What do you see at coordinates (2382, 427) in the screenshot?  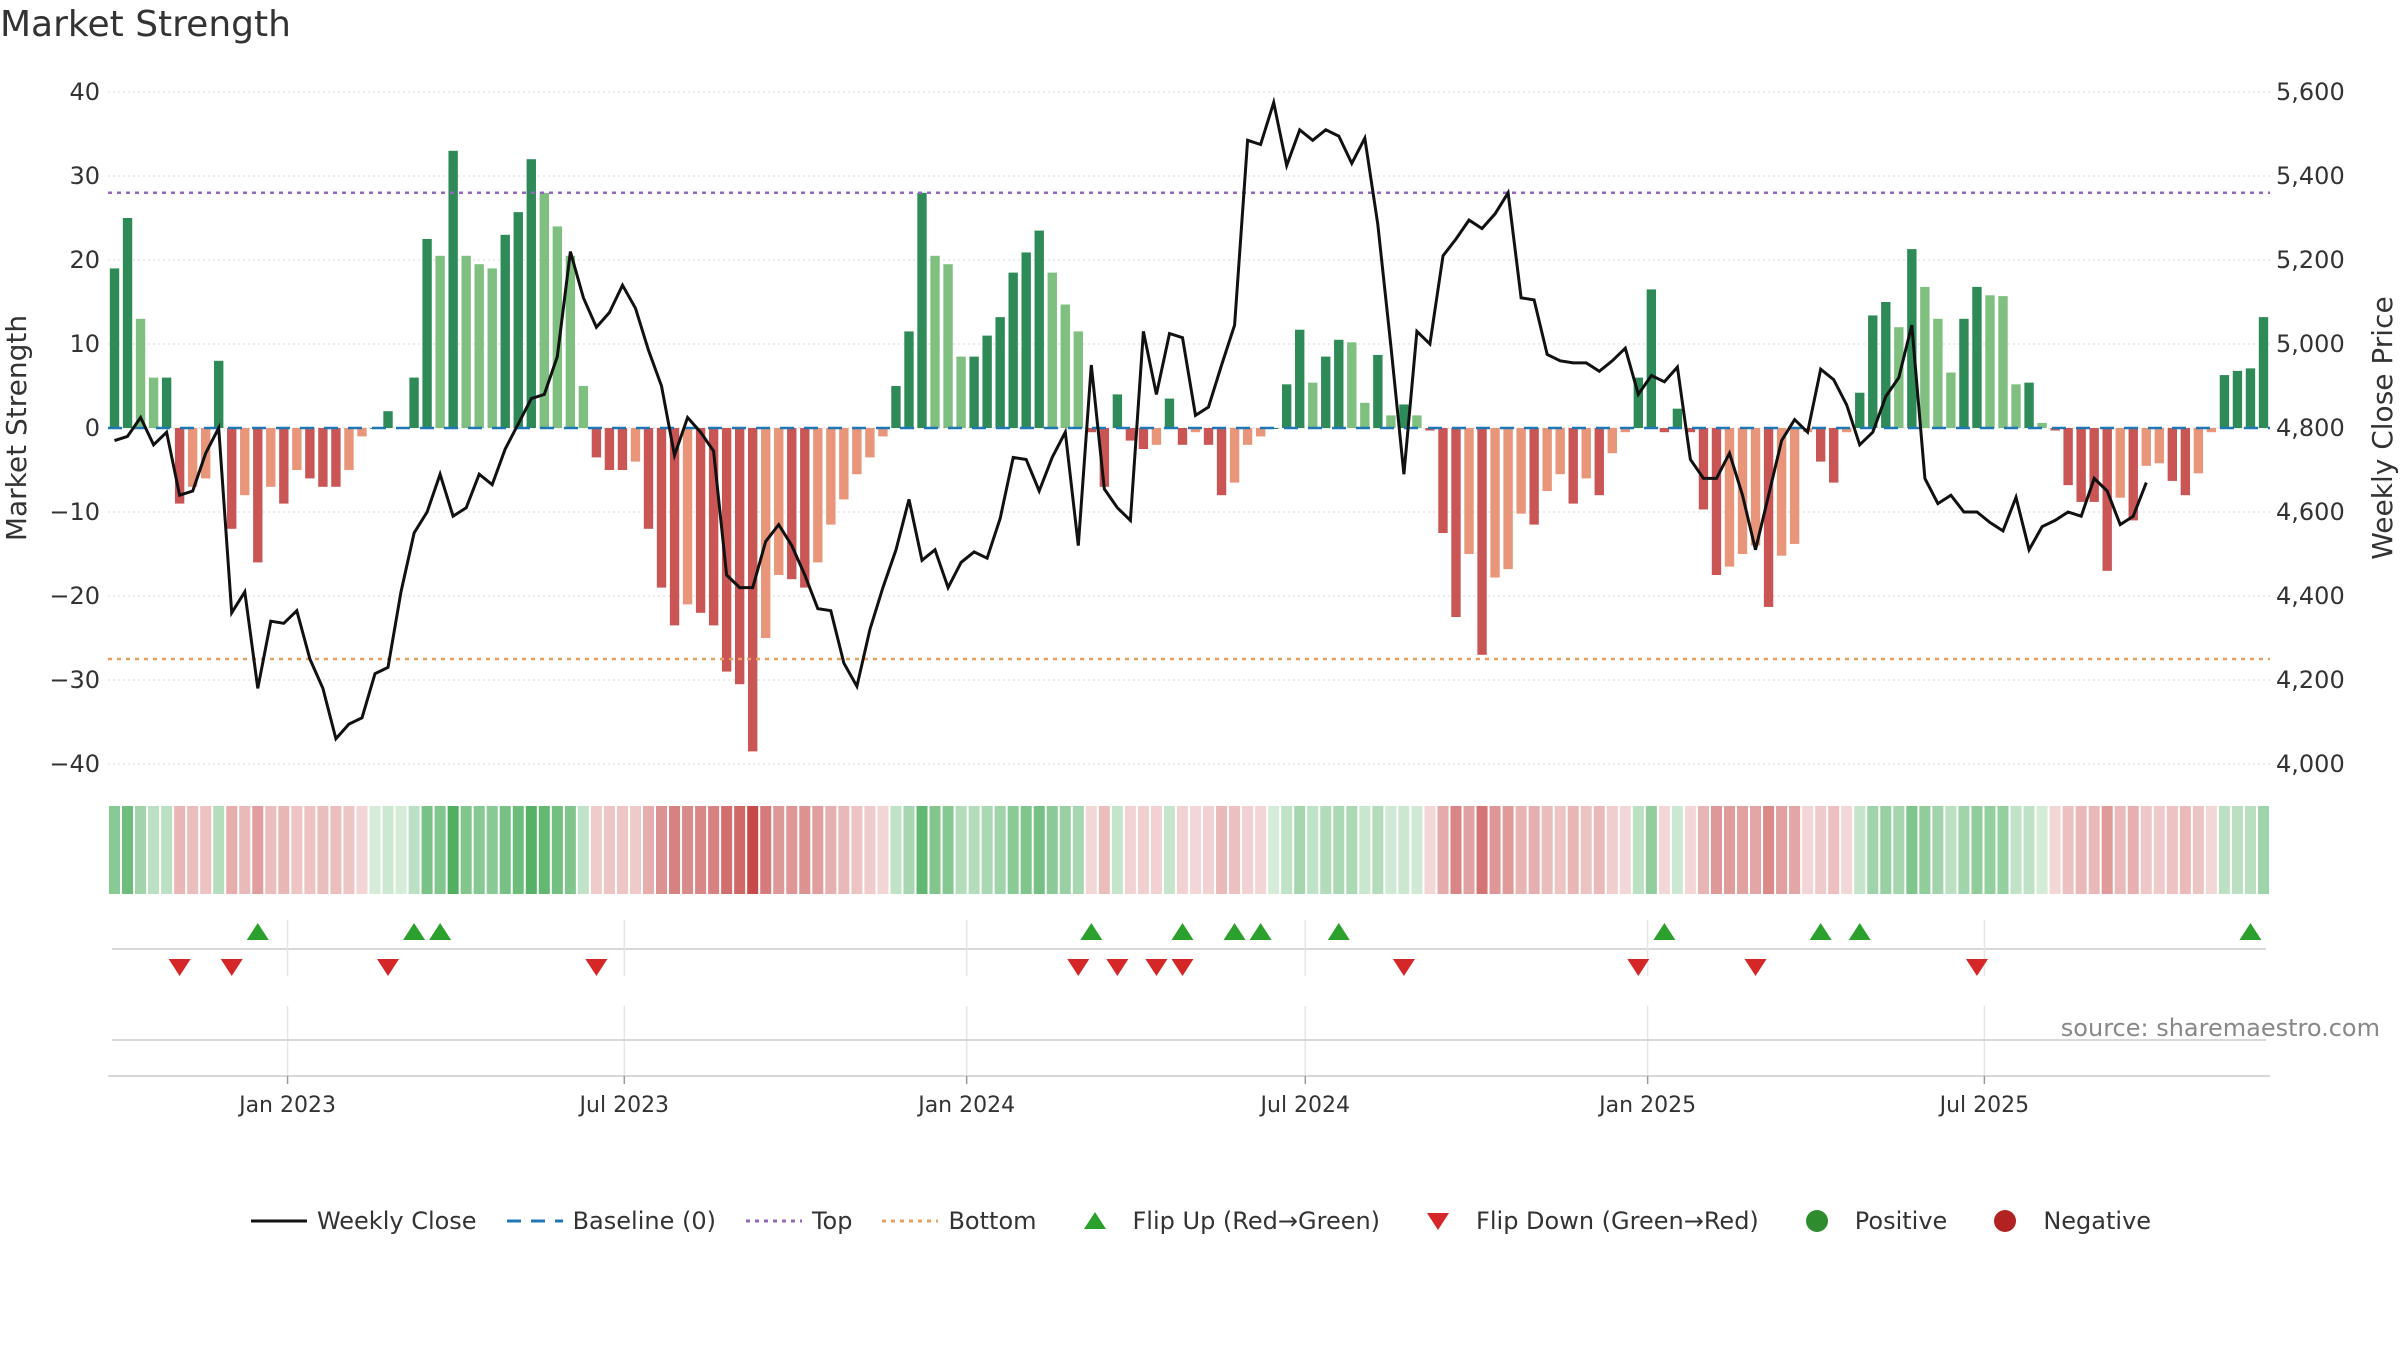 I see `y-right-axis-label: Weekly Close Price` at bounding box center [2382, 427].